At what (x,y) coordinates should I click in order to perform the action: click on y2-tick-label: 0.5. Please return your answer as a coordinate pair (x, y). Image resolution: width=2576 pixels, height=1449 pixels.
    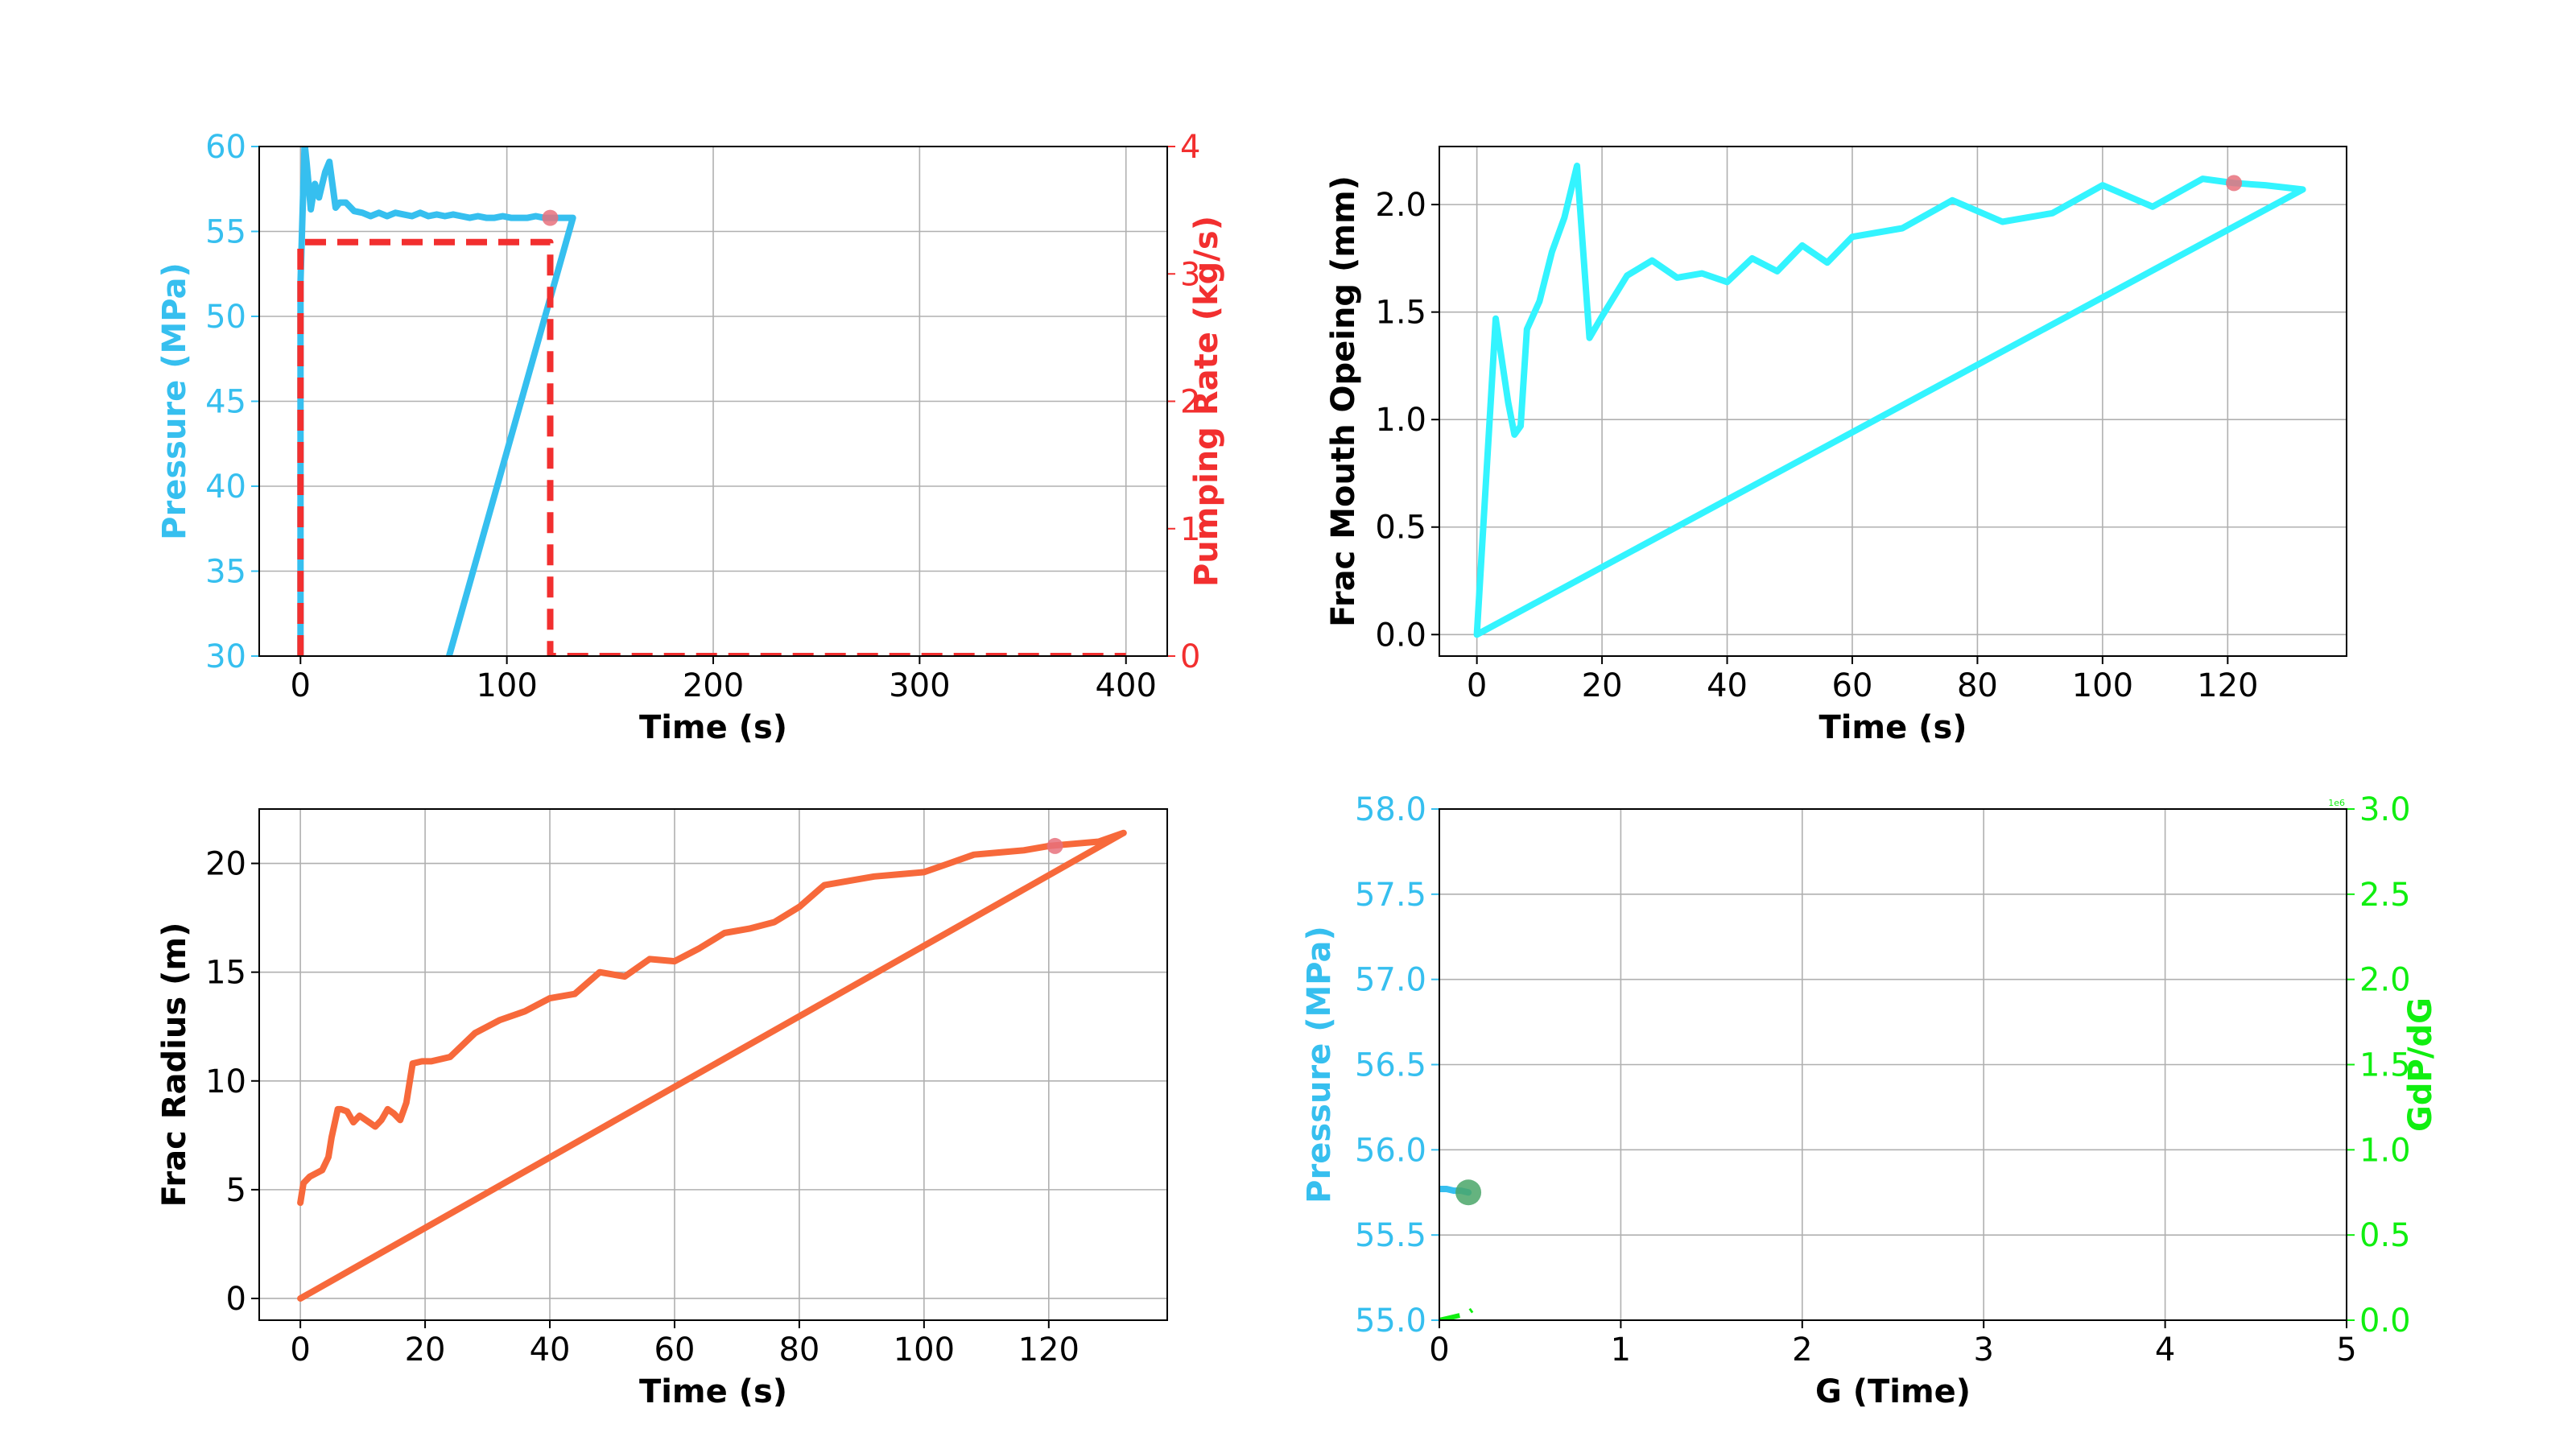
    Looking at the image, I should click on (2385, 1235).